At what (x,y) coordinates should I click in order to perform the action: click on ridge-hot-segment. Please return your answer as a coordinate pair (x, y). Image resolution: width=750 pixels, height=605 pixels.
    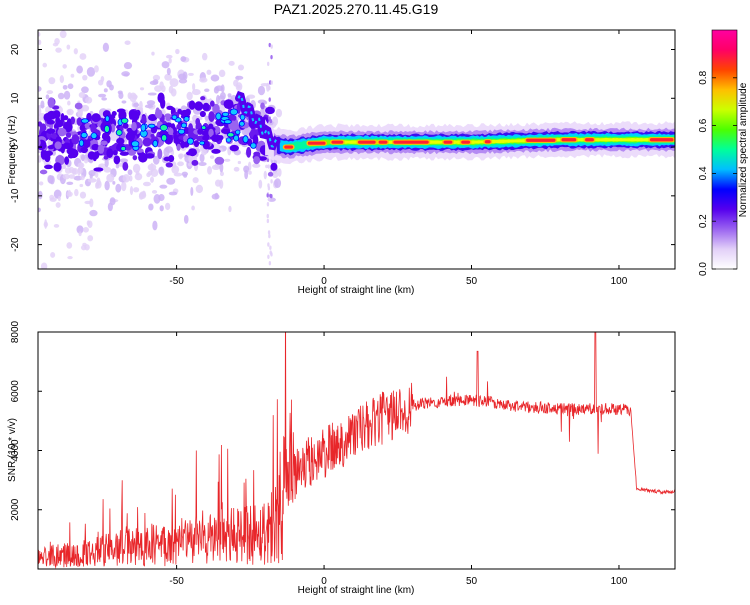
    Looking at the image, I should click on (589, 140).